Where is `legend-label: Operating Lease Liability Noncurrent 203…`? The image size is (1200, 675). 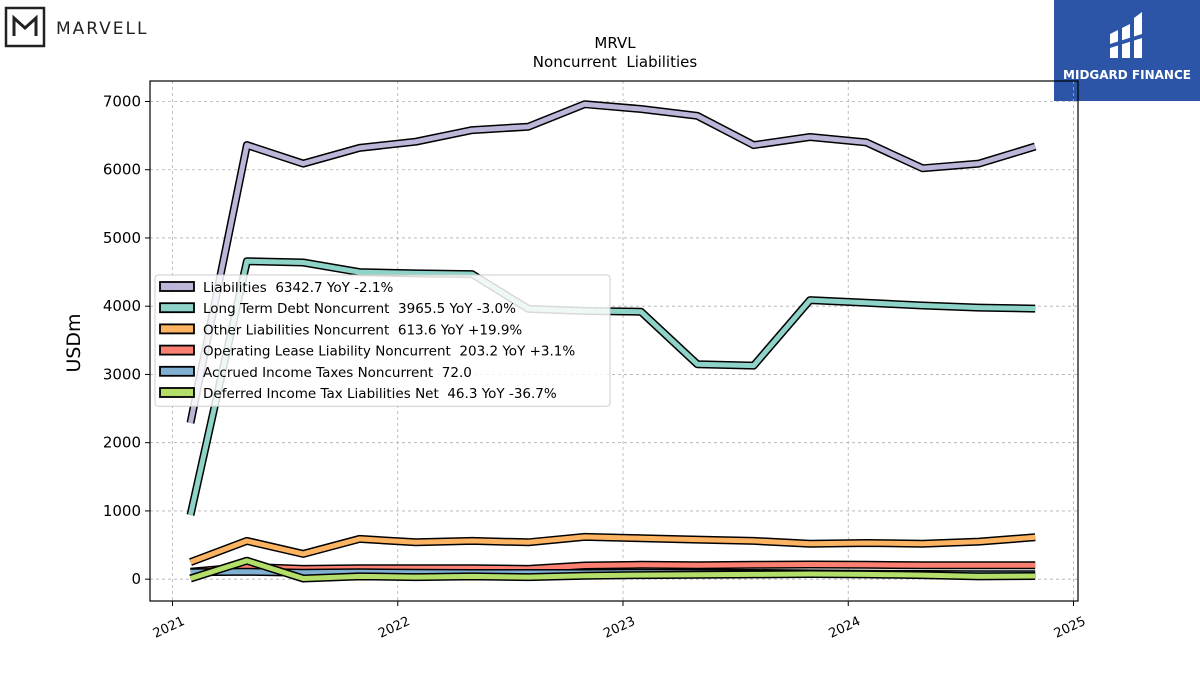 legend-label: Operating Lease Liability Noncurrent 203… is located at coordinates (389, 352).